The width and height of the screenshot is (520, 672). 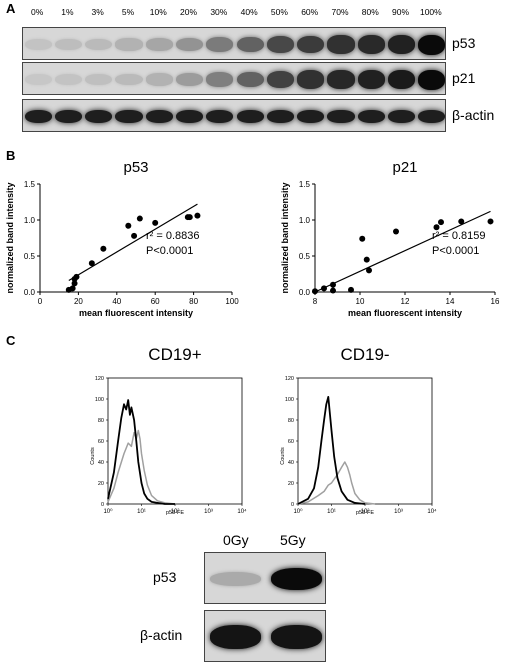 I want to click on x-tick-label: 10, so click(x=360, y=301).